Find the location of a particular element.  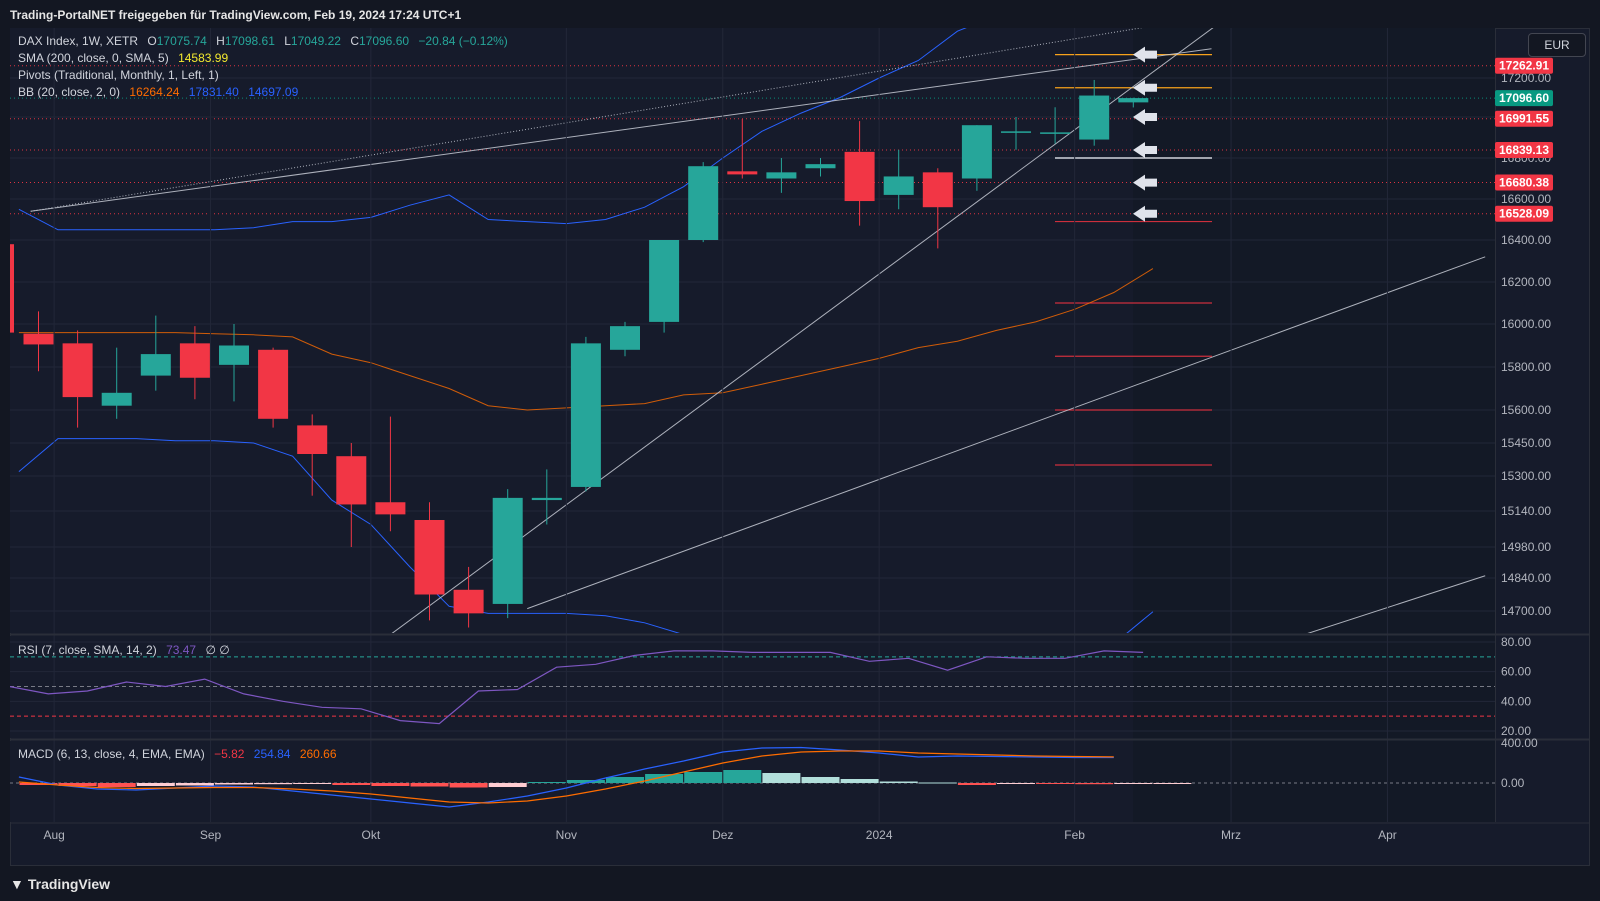

tradingview-logo: ▼ TradingView is located at coordinates (60, 884).